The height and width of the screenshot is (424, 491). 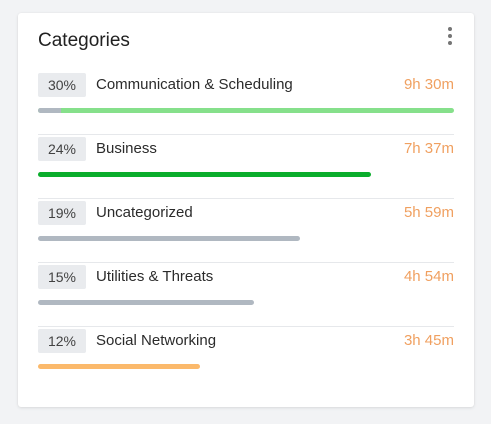 I want to click on time-spent: 9h 30m, so click(x=428, y=84).